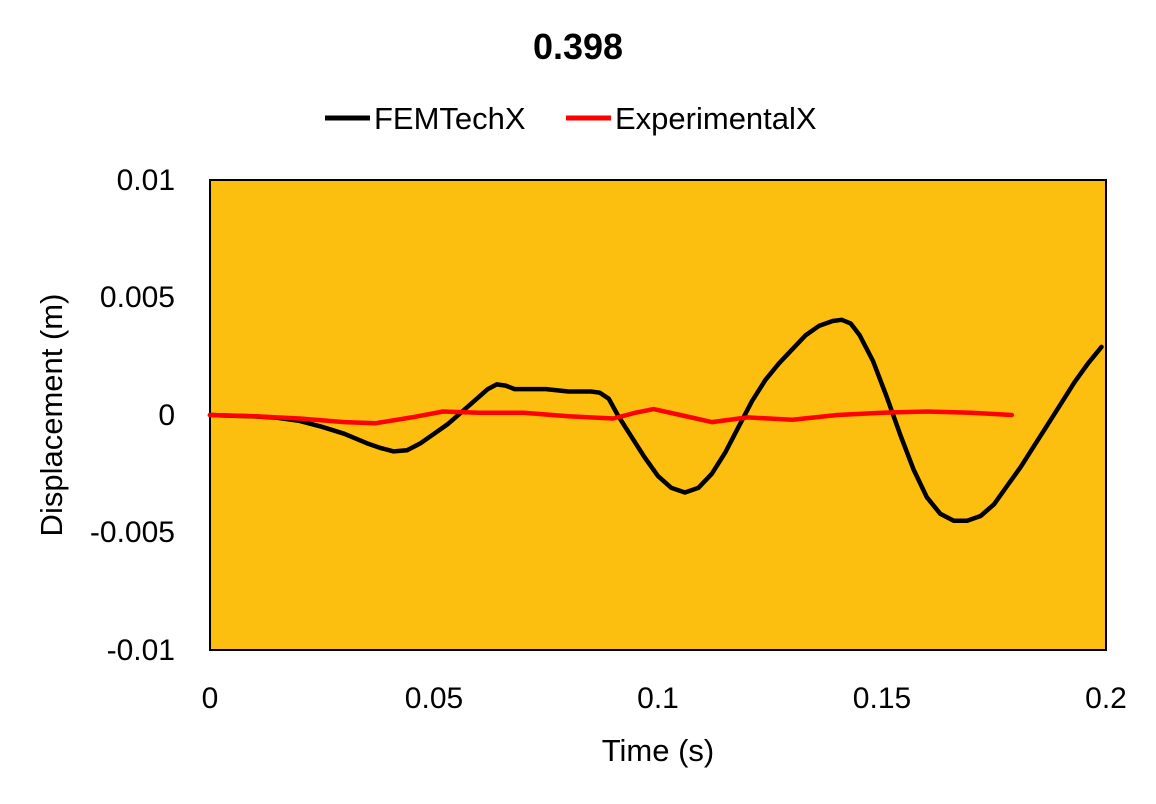 The width and height of the screenshot is (1156, 804). Describe the element at coordinates (716, 118) in the screenshot. I see `legend-label-experimentalx: ExperimentalX` at that location.